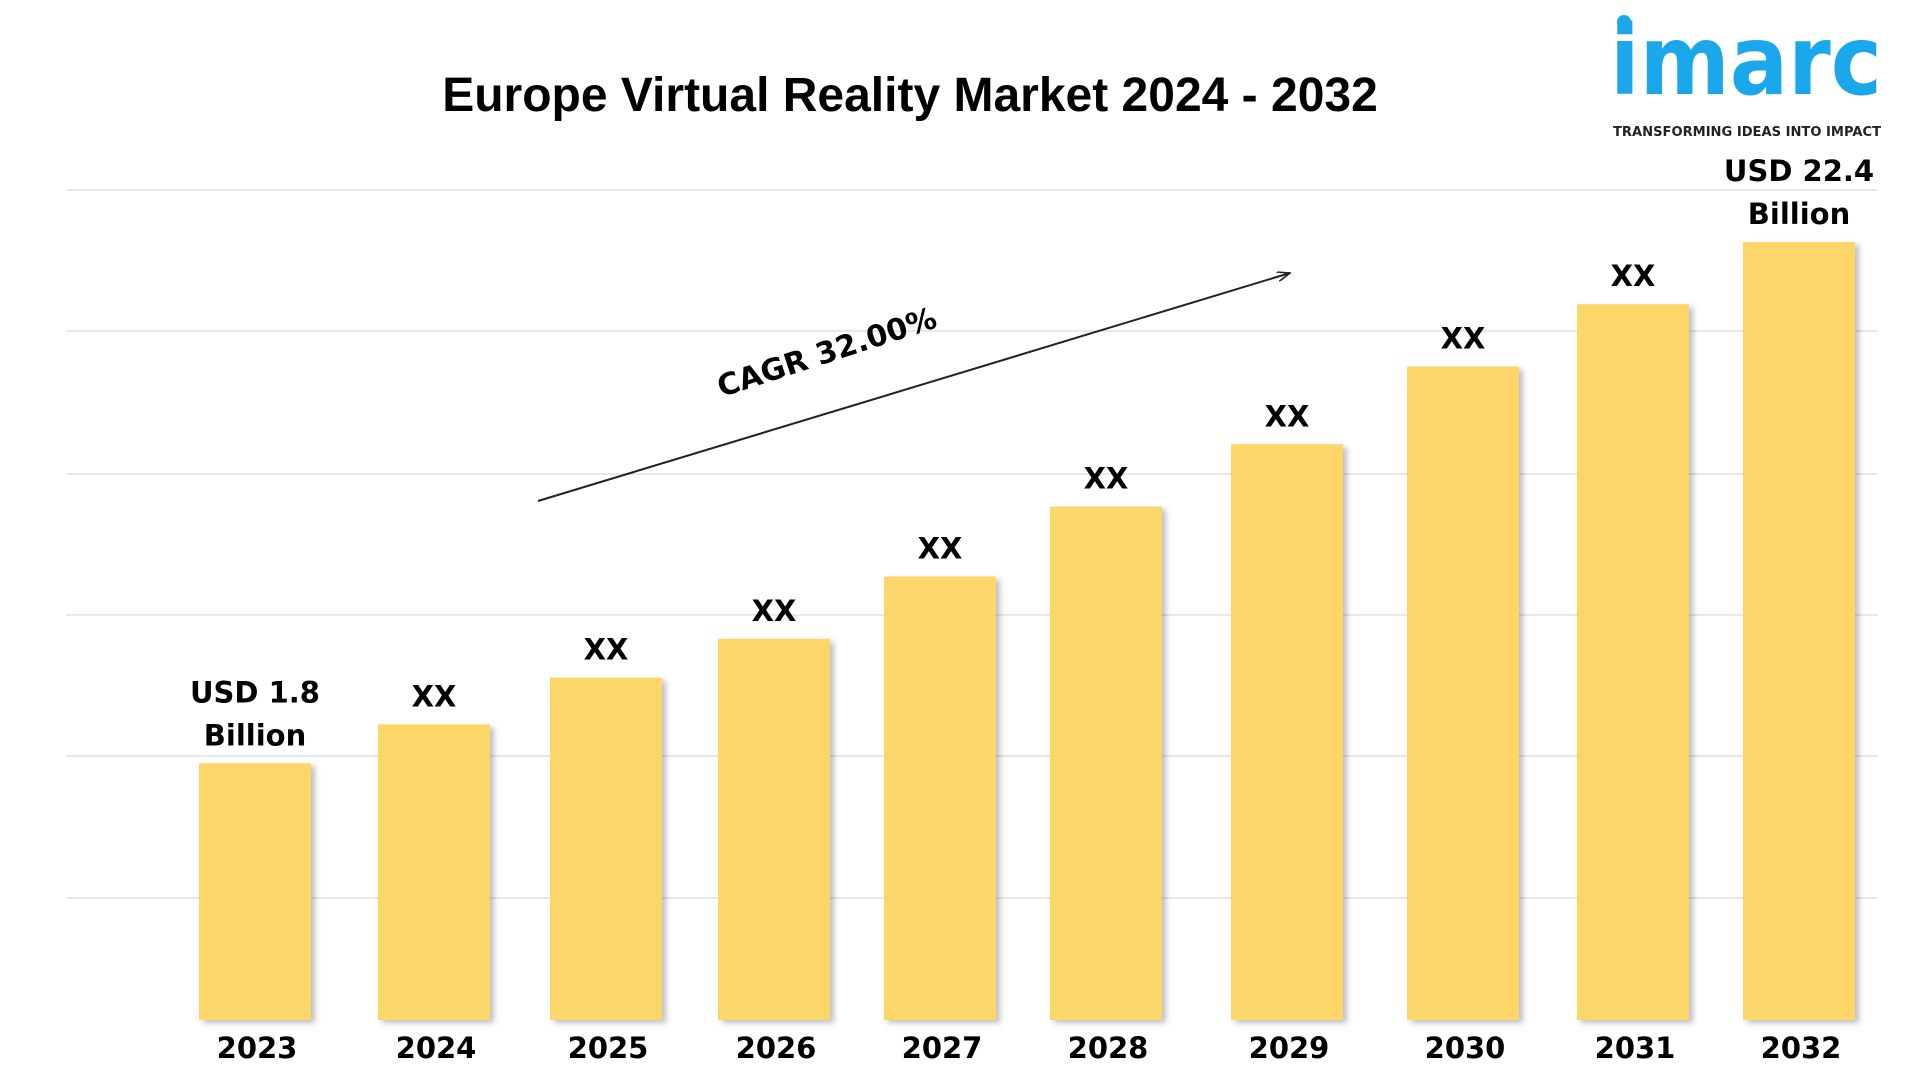 The width and height of the screenshot is (1920, 1080). I want to click on logo-brand: imarc, so click(1746, 61).